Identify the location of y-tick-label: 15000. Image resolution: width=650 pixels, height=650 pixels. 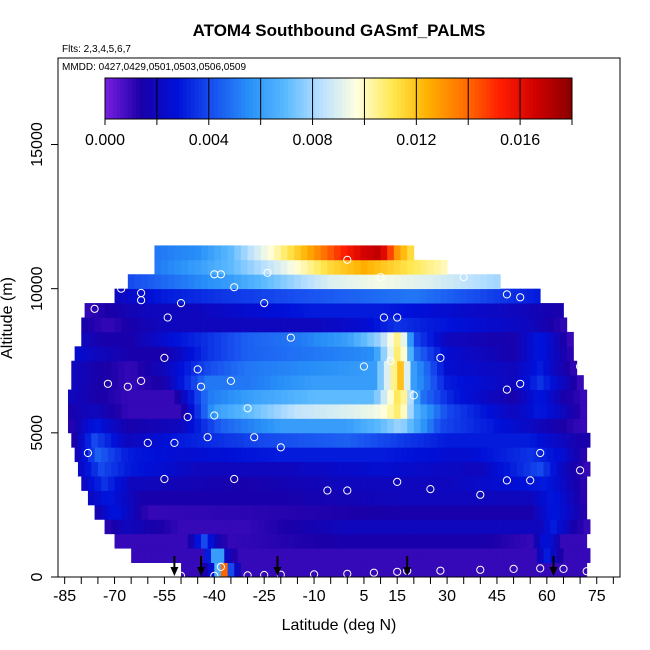
(37, 144).